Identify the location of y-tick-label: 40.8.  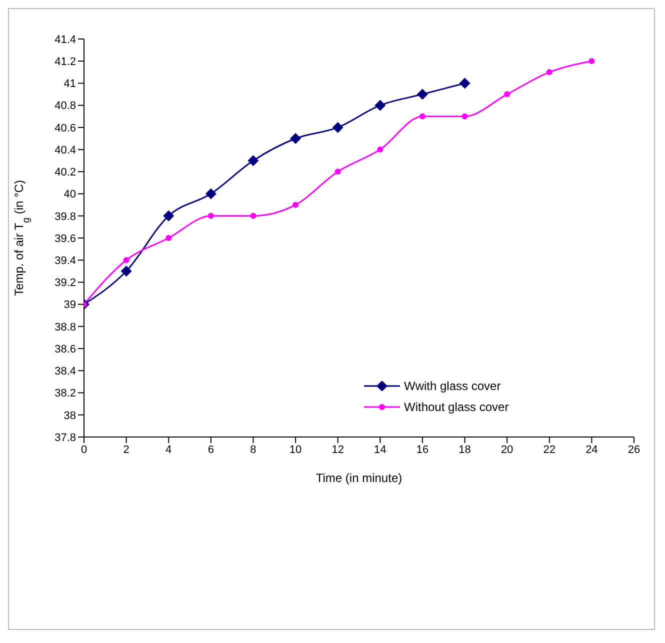
(65, 106).